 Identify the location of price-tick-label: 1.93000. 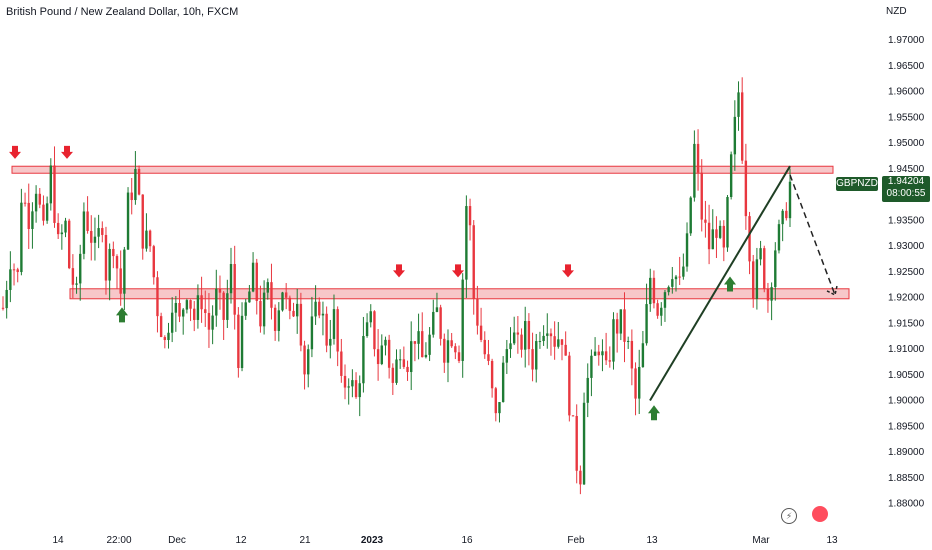
(906, 246).